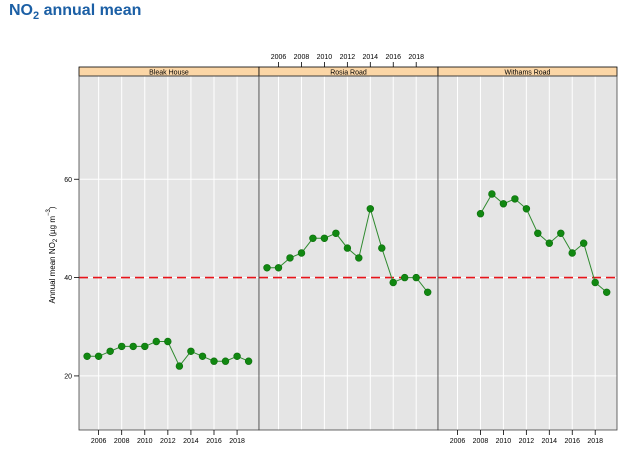  Describe the element at coordinates (52, 254) in the screenshot. I see `y-axis-title: Annual mean NO2 (µg m−3)` at that location.